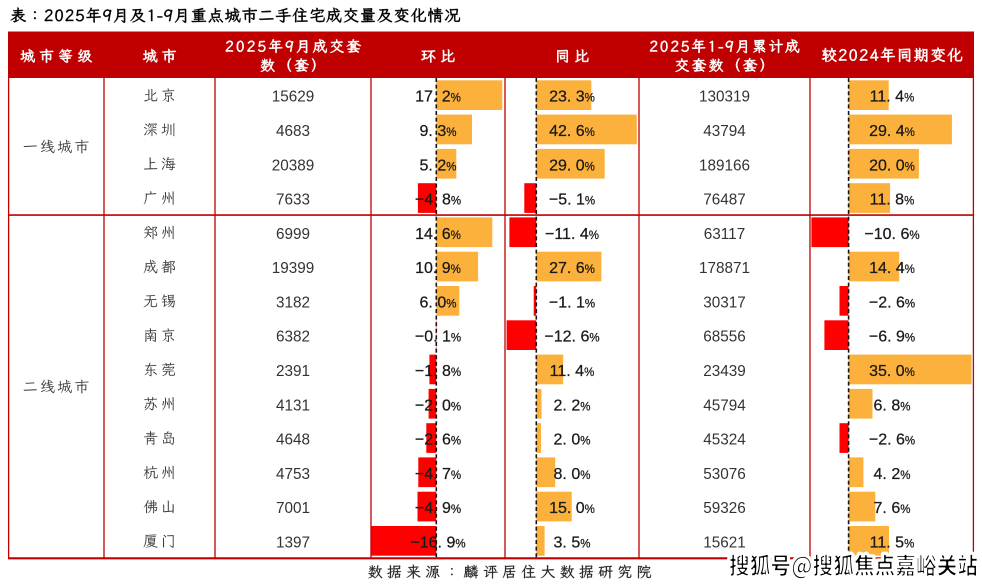 Image resolution: width=982 pixels, height=585 pixels. I want to click on svg-text: 2391, so click(293, 371).